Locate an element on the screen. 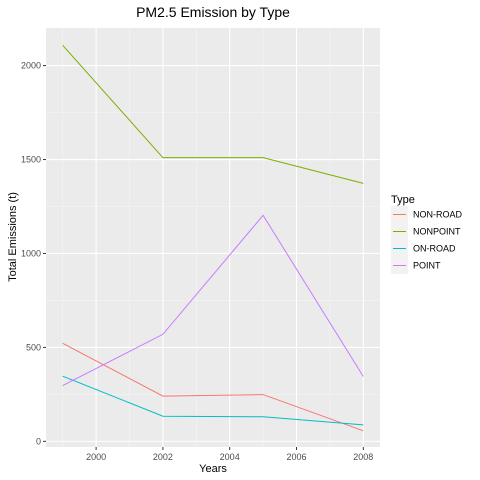 The width and height of the screenshot is (480, 480). series-line-non-road is located at coordinates (213, 387).